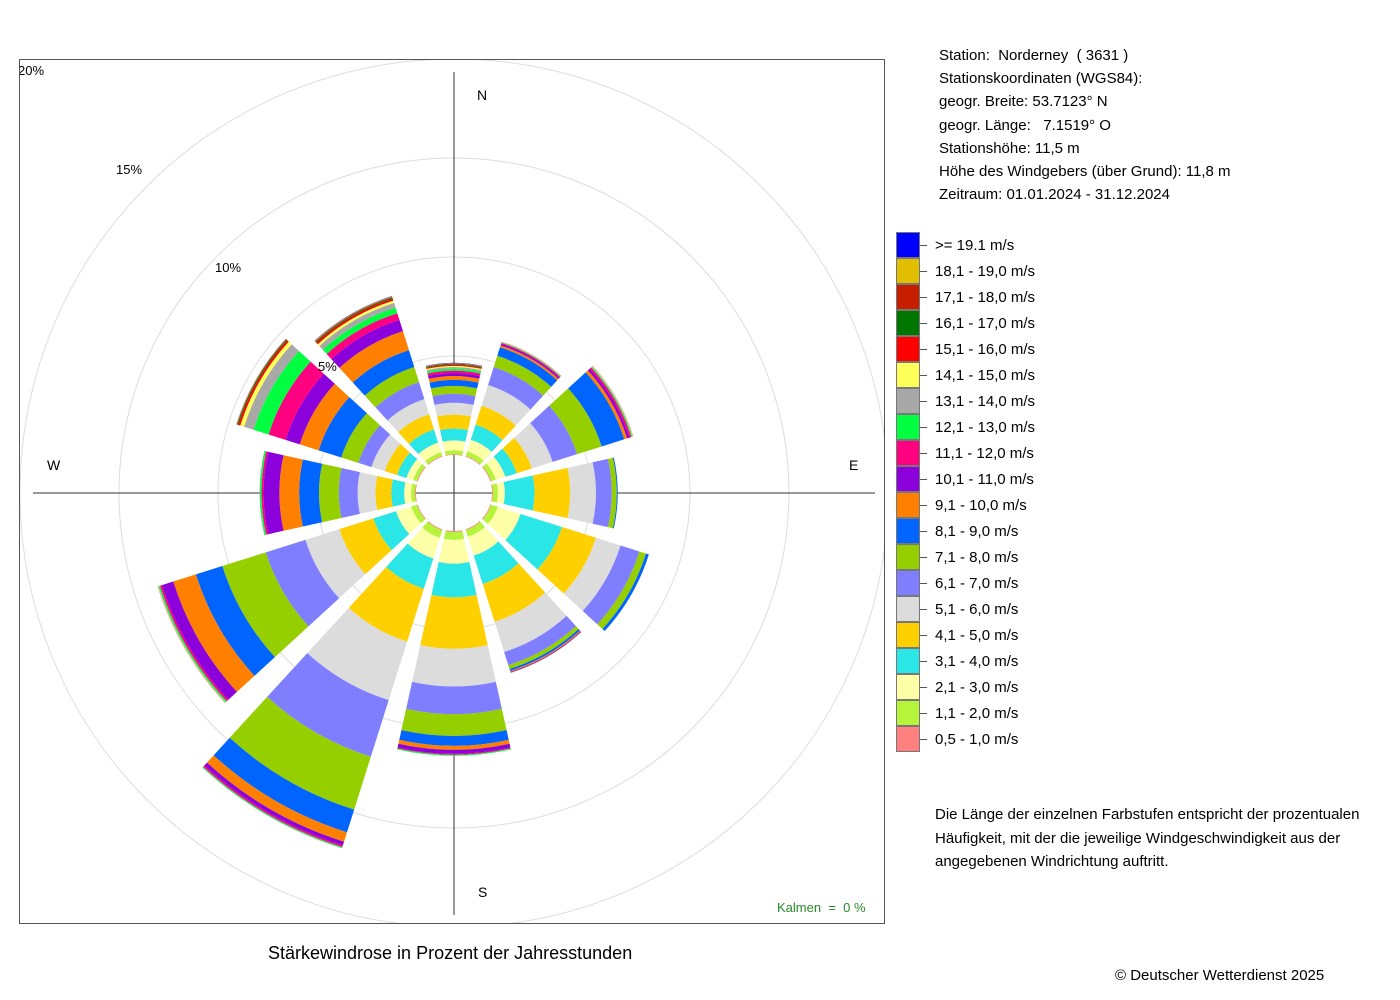 This screenshot has height=1000, width=1400. I want to click on radial-tick-label-15: 15%, so click(129, 169).